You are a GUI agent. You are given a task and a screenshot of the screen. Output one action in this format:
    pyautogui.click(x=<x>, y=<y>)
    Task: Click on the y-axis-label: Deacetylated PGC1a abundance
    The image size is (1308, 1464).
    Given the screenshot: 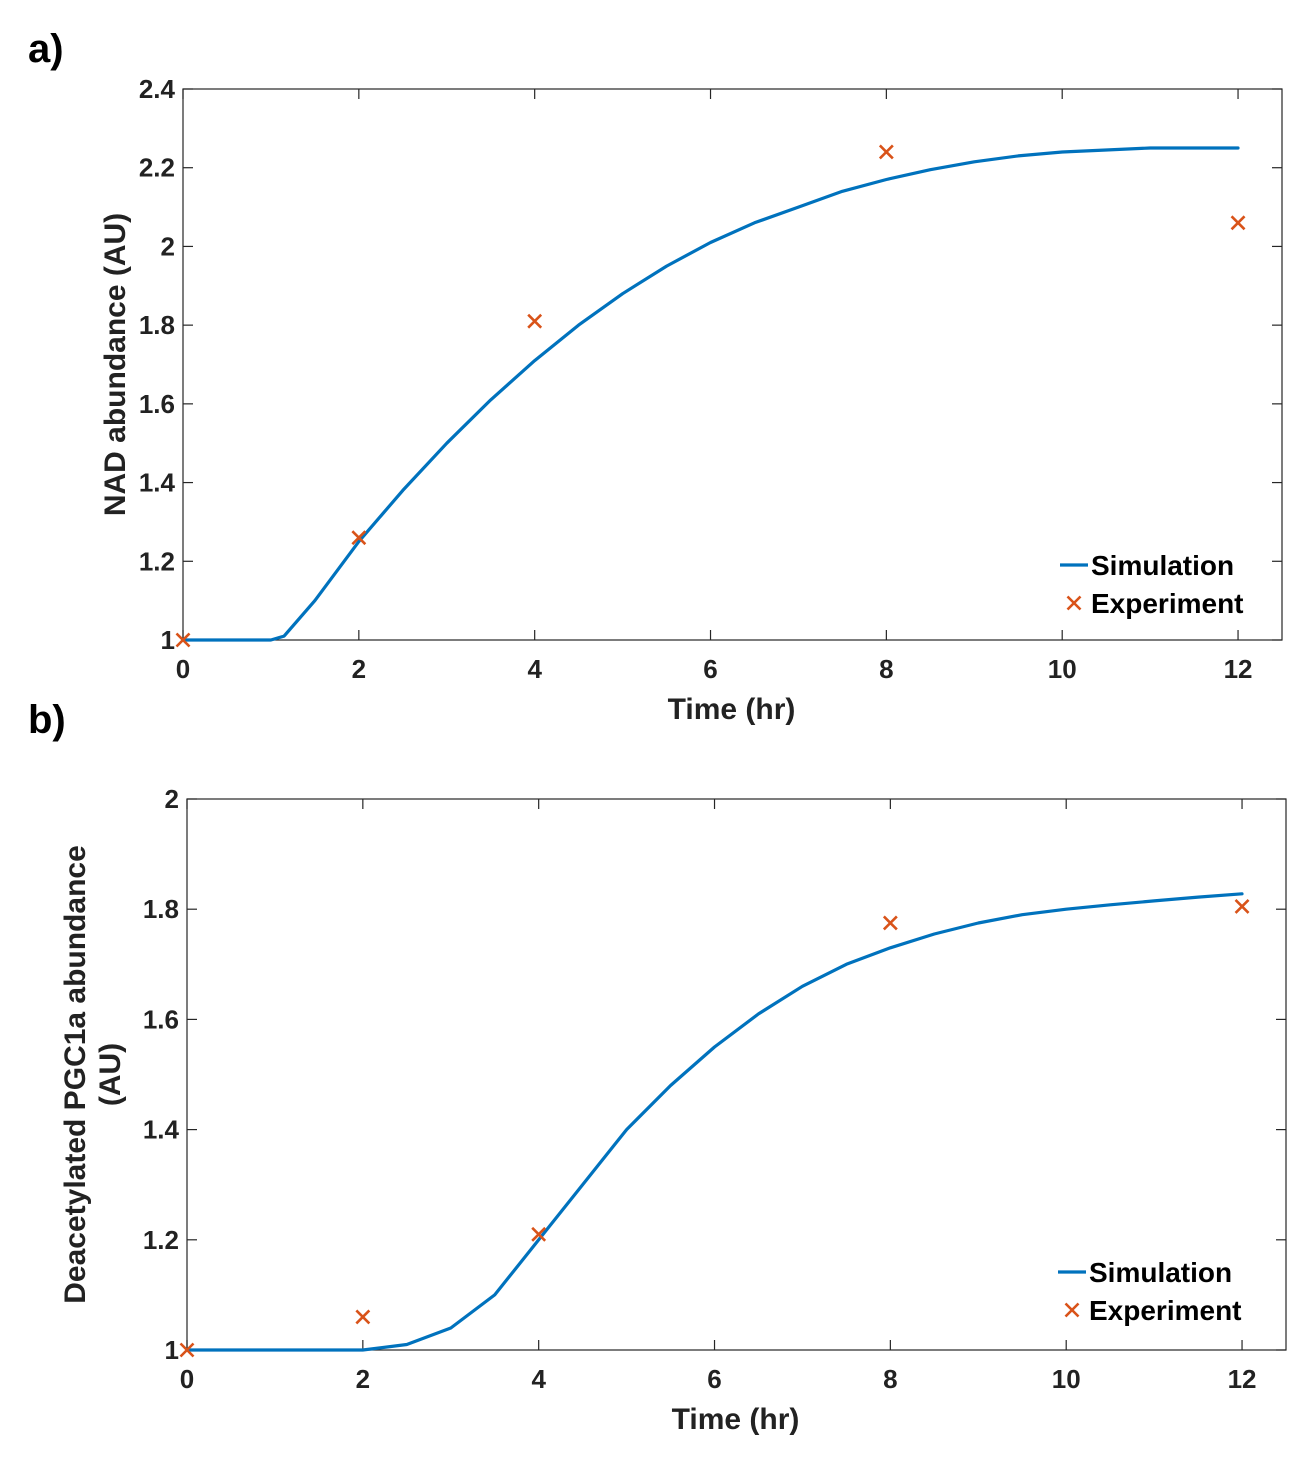 What is the action you would take?
    pyautogui.click(x=75, y=1074)
    